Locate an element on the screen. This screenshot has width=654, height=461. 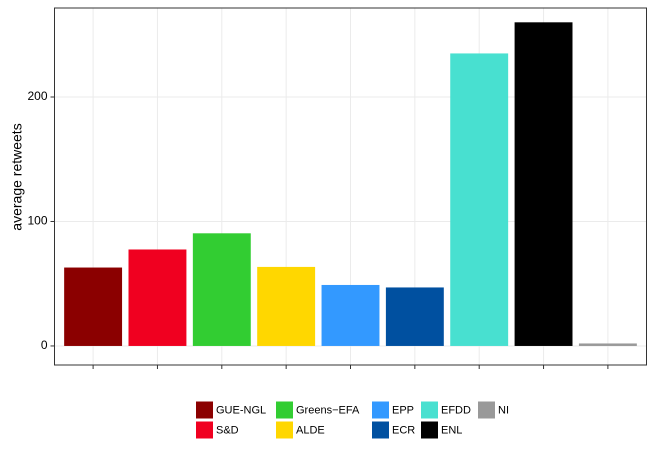
legend-label: S&D is located at coordinates (227, 430).